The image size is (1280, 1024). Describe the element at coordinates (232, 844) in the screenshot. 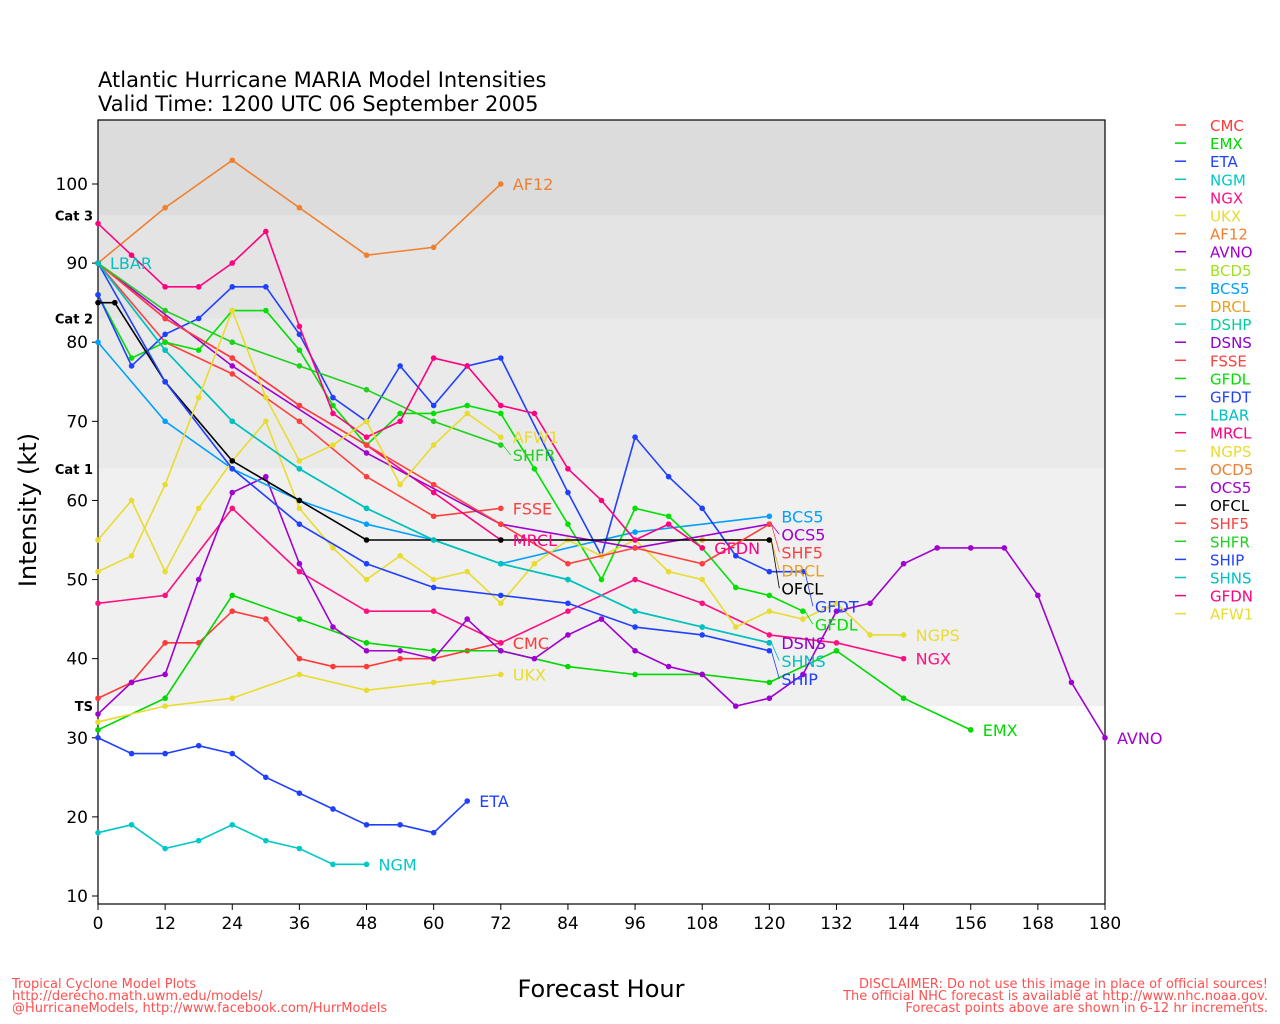

I see `series-ngm` at that location.